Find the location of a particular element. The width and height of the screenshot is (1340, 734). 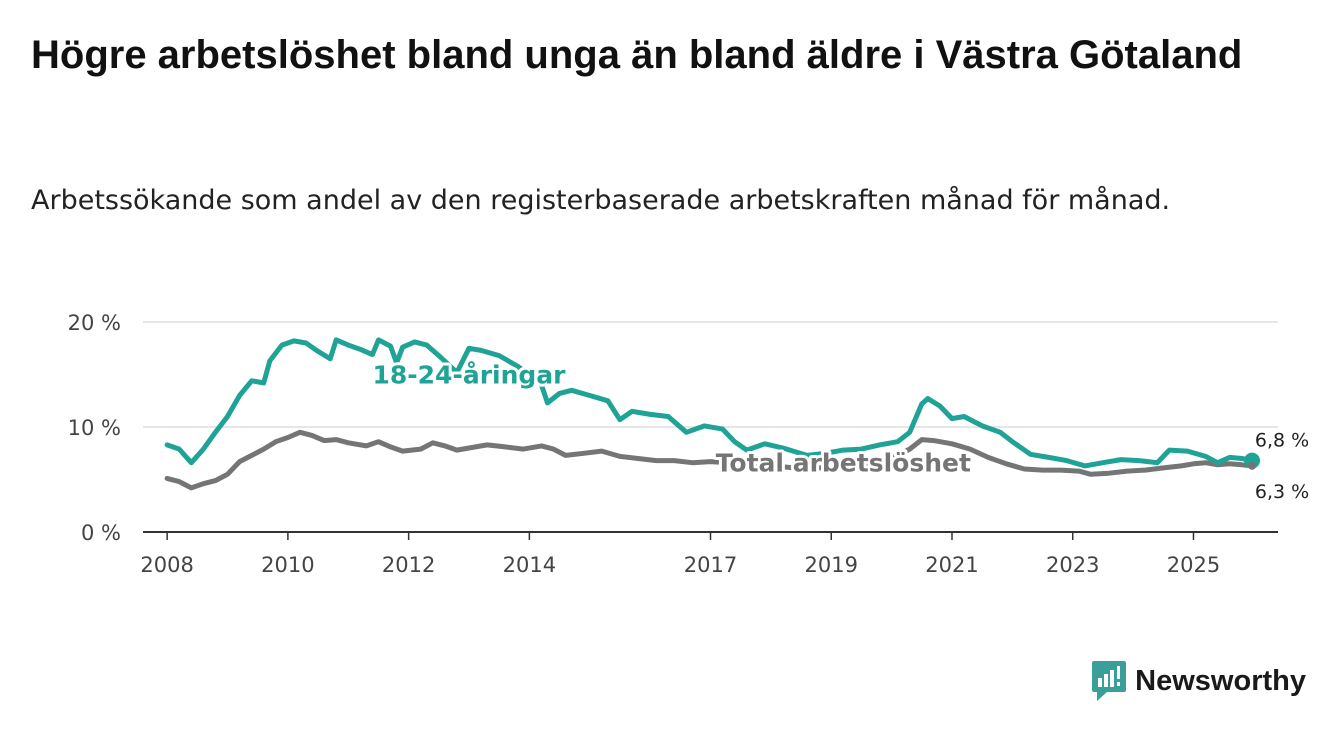

series-label-youth: 18-24-åringar is located at coordinates (470, 375).